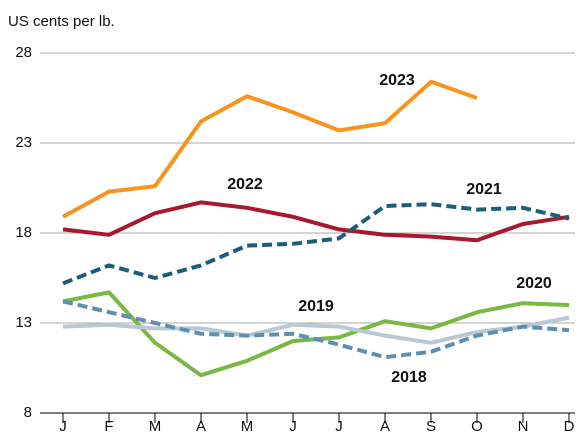 Image resolution: width=579 pixels, height=432 pixels. Describe the element at coordinates (316, 306) in the screenshot. I see `series-label: 2019` at that location.